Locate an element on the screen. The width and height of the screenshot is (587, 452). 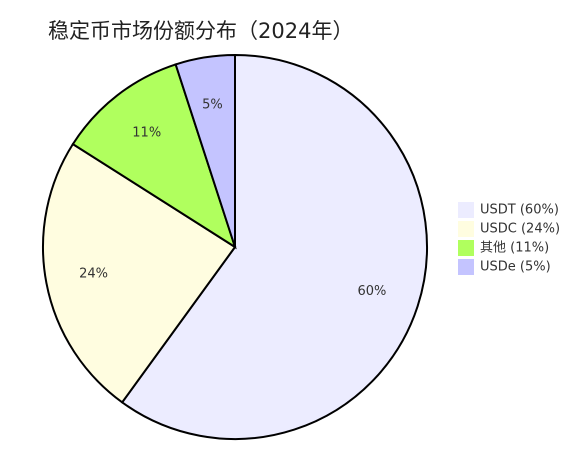
chart-title: 稳定币市场份额分布（2024年） is located at coordinates (200, 31).